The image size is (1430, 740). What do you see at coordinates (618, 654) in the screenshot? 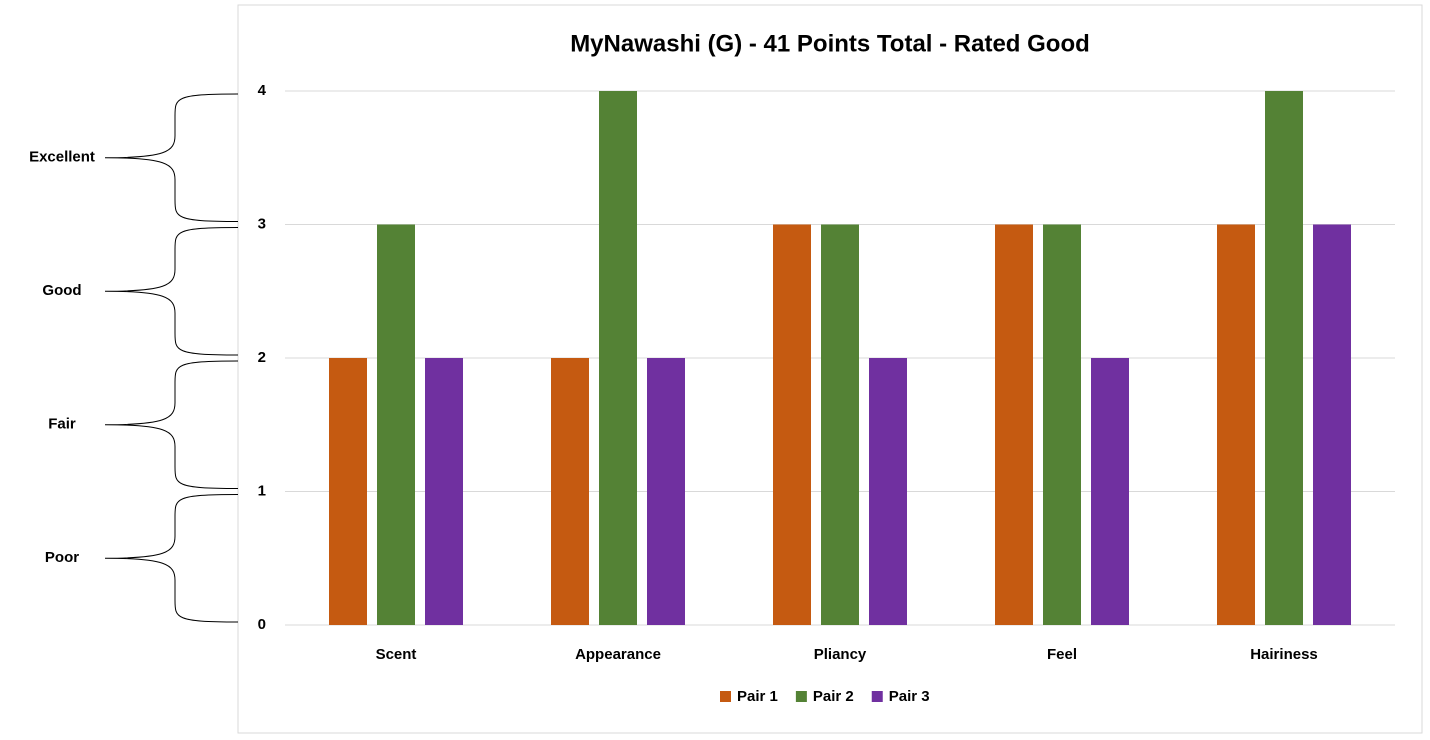
I see `x-tick-label: Appearance` at bounding box center [618, 654].